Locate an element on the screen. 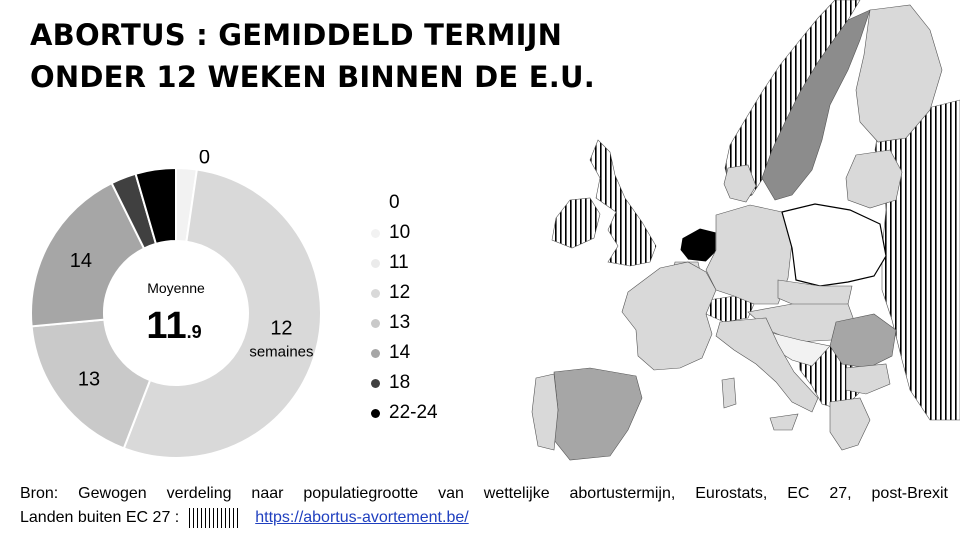  map-sardinia is located at coordinates (729, 393).